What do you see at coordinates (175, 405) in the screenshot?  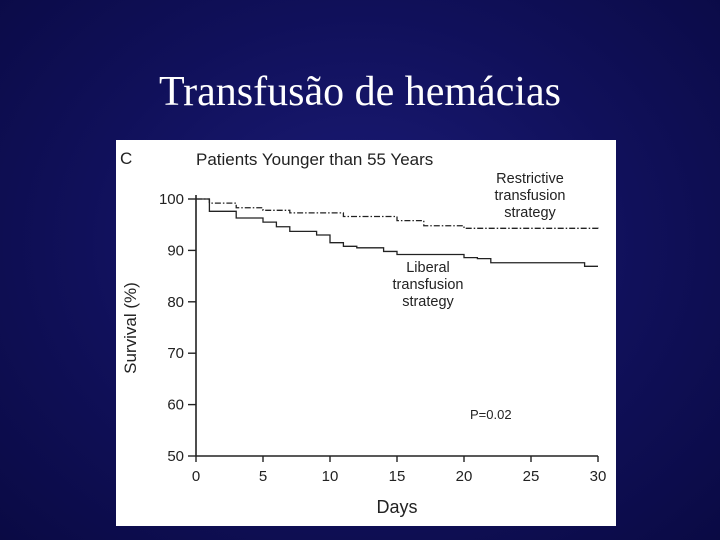 I see `y-tick-label: 60` at bounding box center [175, 405].